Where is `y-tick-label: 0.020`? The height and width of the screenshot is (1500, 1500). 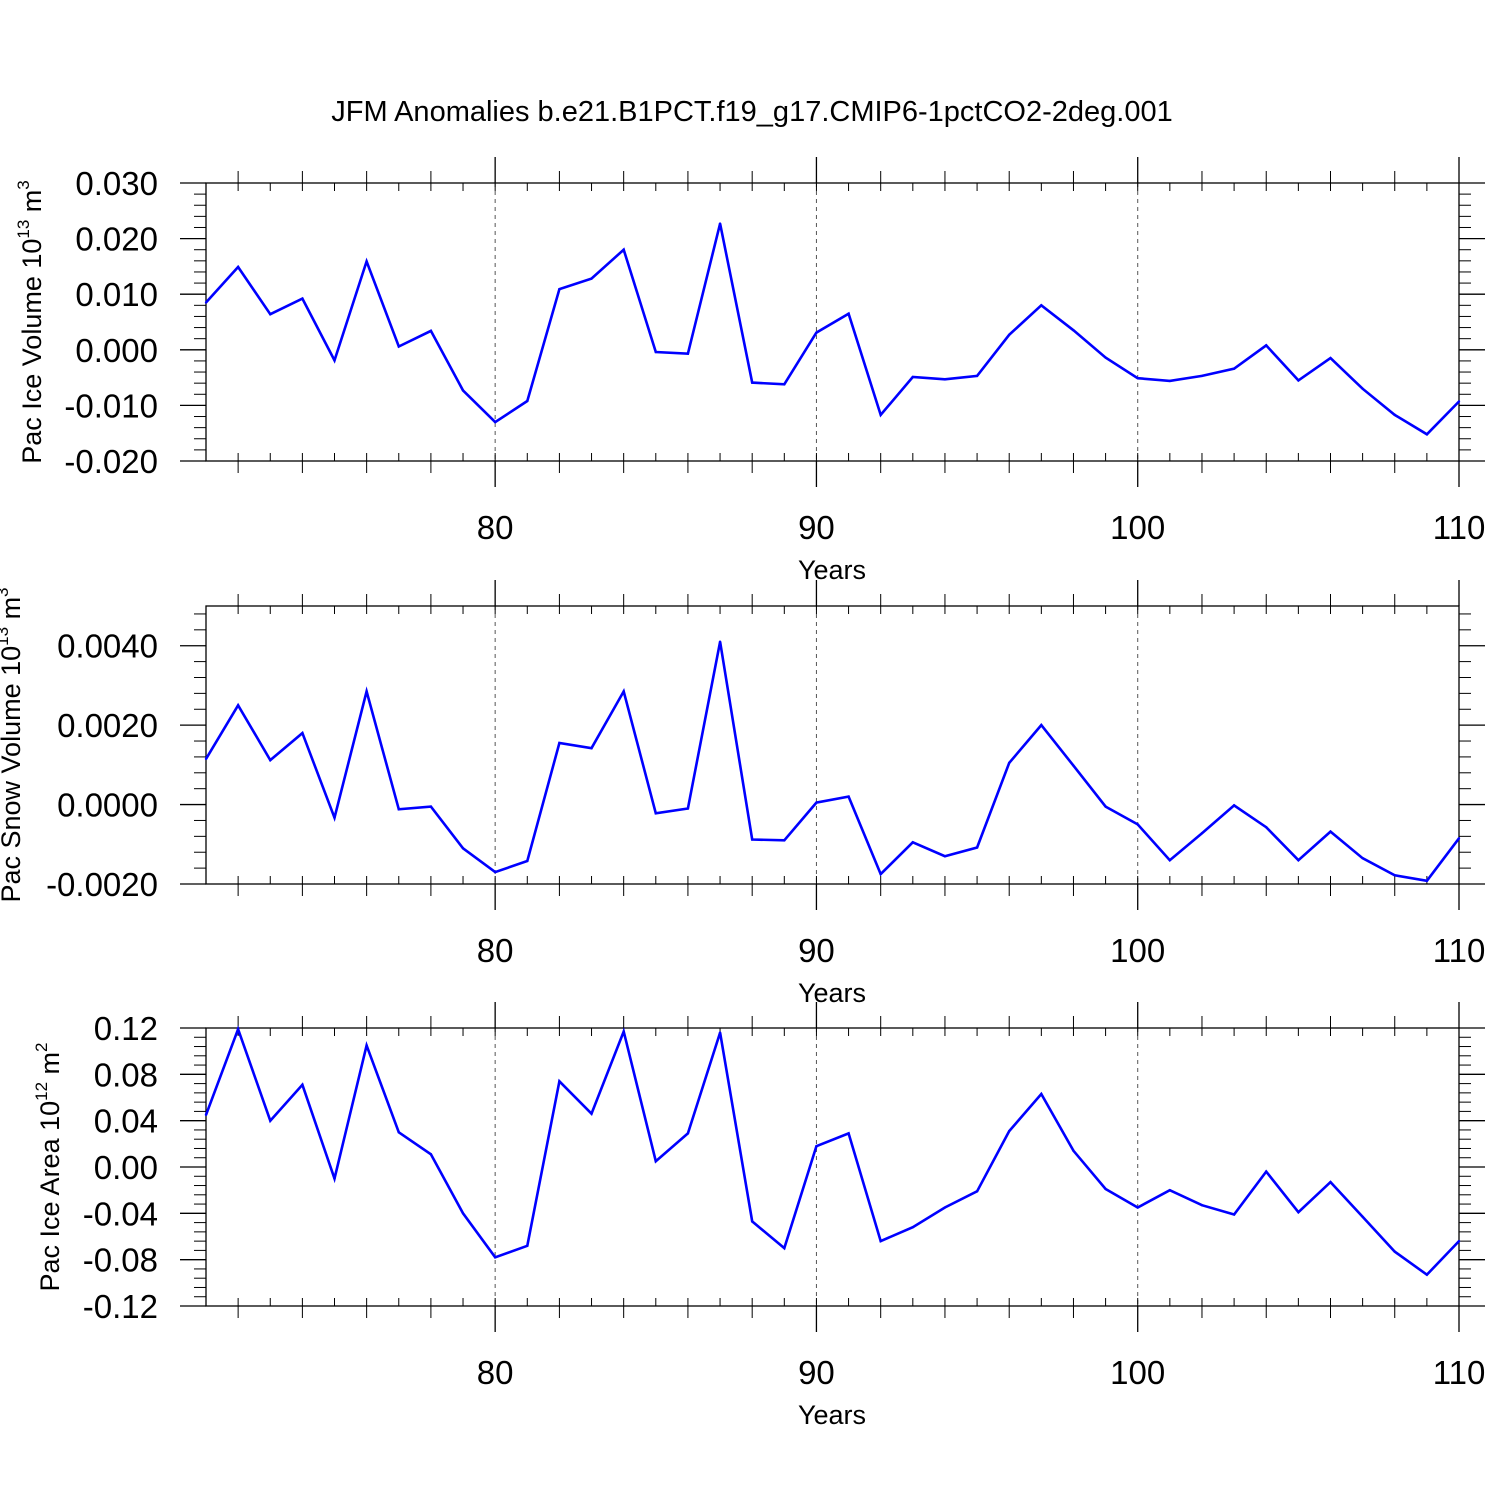
y-tick-label: 0.020 is located at coordinates (116, 239).